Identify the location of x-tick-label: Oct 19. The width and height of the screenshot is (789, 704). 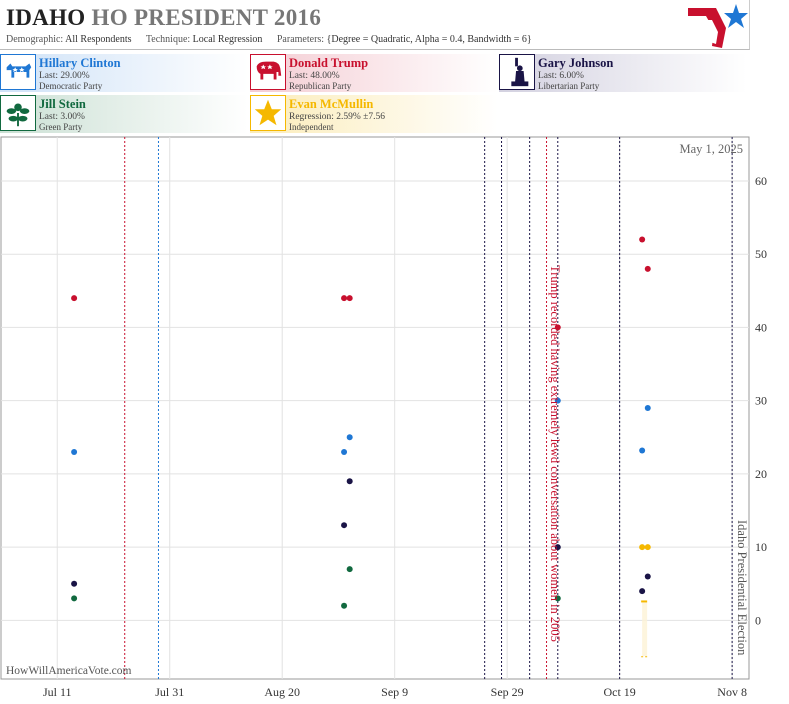
(619, 692).